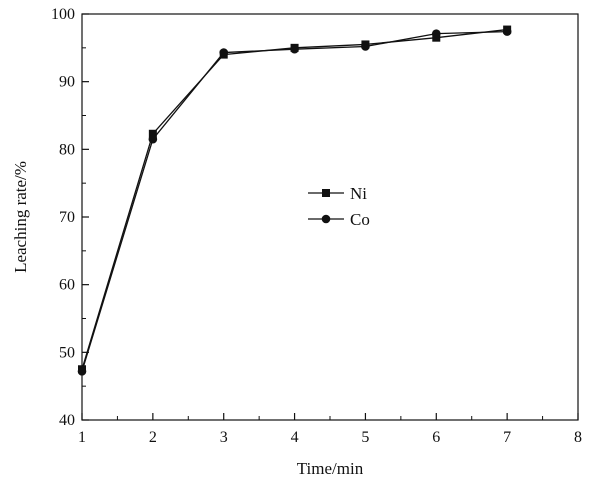 The width and height of the screenshot is (592, 494). I want to click on x-tick-label: 1, so click(82, 437).